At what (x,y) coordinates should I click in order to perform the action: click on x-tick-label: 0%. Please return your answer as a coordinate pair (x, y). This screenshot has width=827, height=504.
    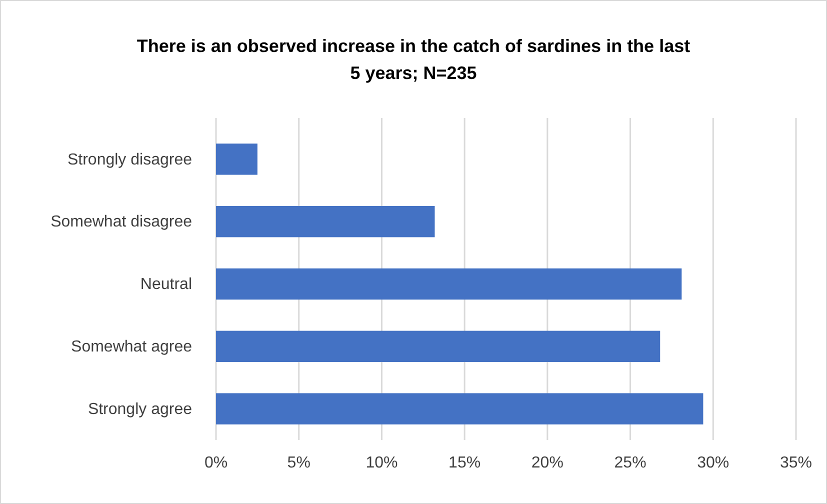
    Looking at the image, I should click on (216, 463).